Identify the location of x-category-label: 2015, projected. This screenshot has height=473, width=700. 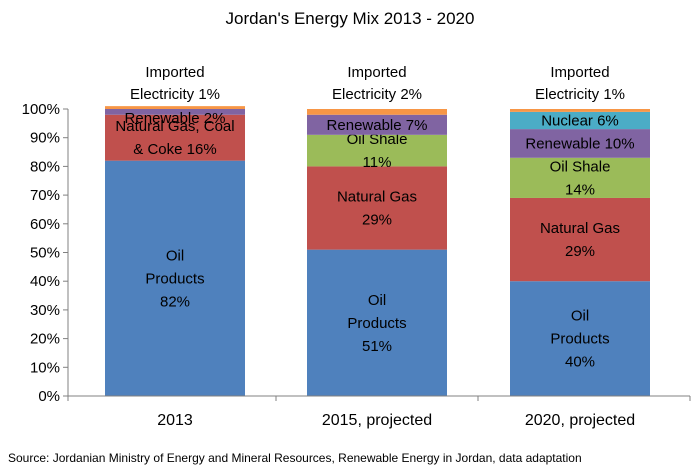
(377, 420).